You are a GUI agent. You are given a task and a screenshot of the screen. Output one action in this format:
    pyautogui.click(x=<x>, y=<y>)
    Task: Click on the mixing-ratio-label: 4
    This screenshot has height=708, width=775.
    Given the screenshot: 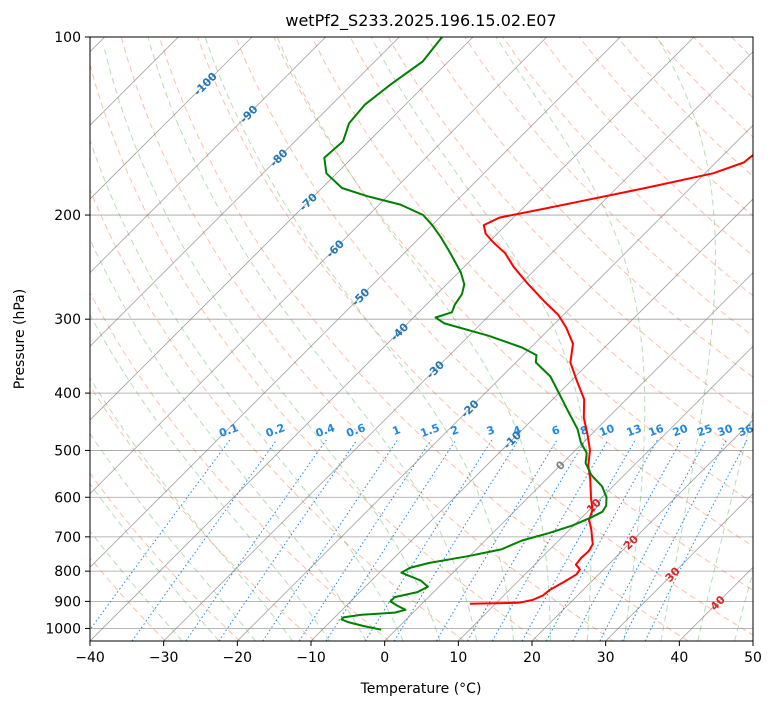 What is the action you would take?
    pyautogui.click(x=517, y=430)
    